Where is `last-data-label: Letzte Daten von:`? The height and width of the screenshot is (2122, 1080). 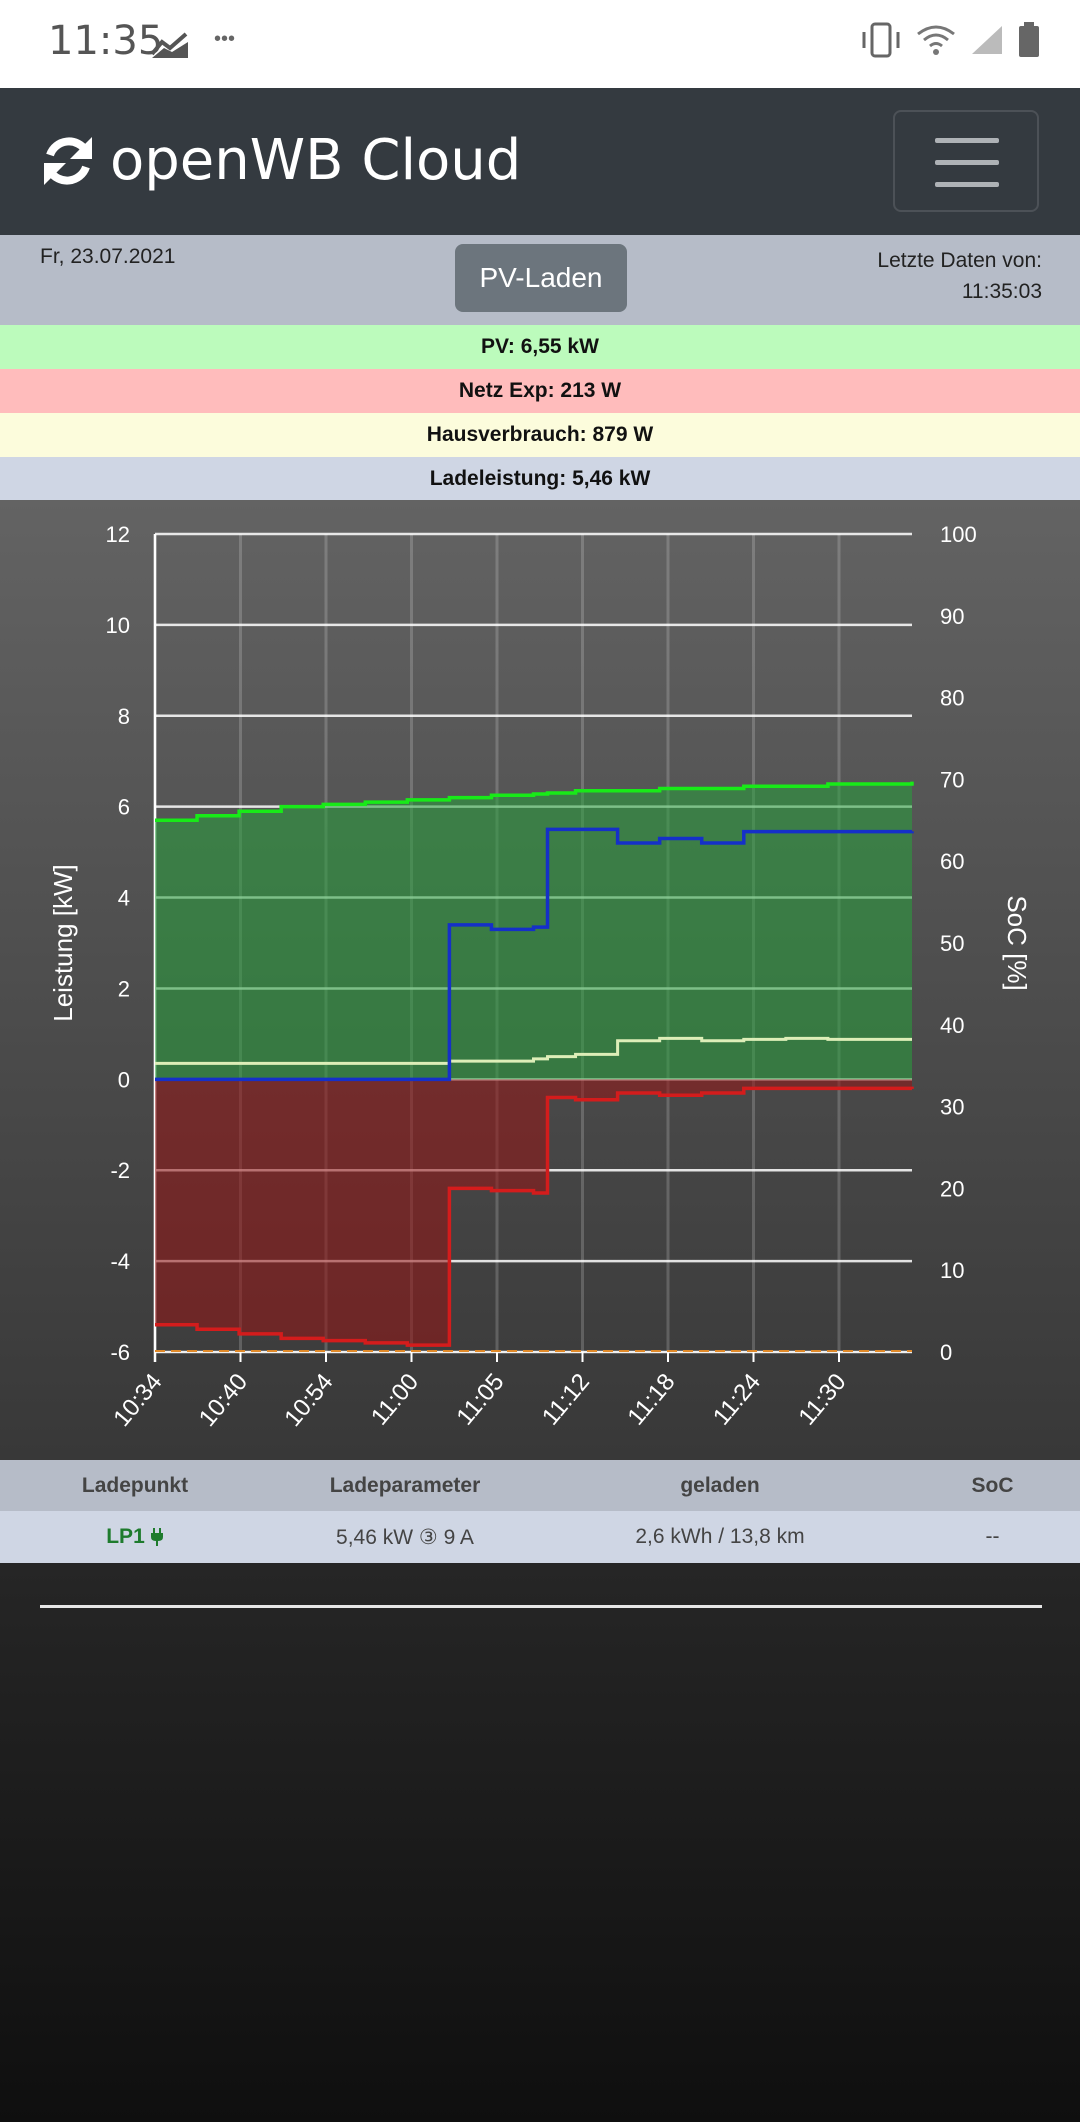 last-data-label: Letzte Daten von: is located at coordinates (959, 260).